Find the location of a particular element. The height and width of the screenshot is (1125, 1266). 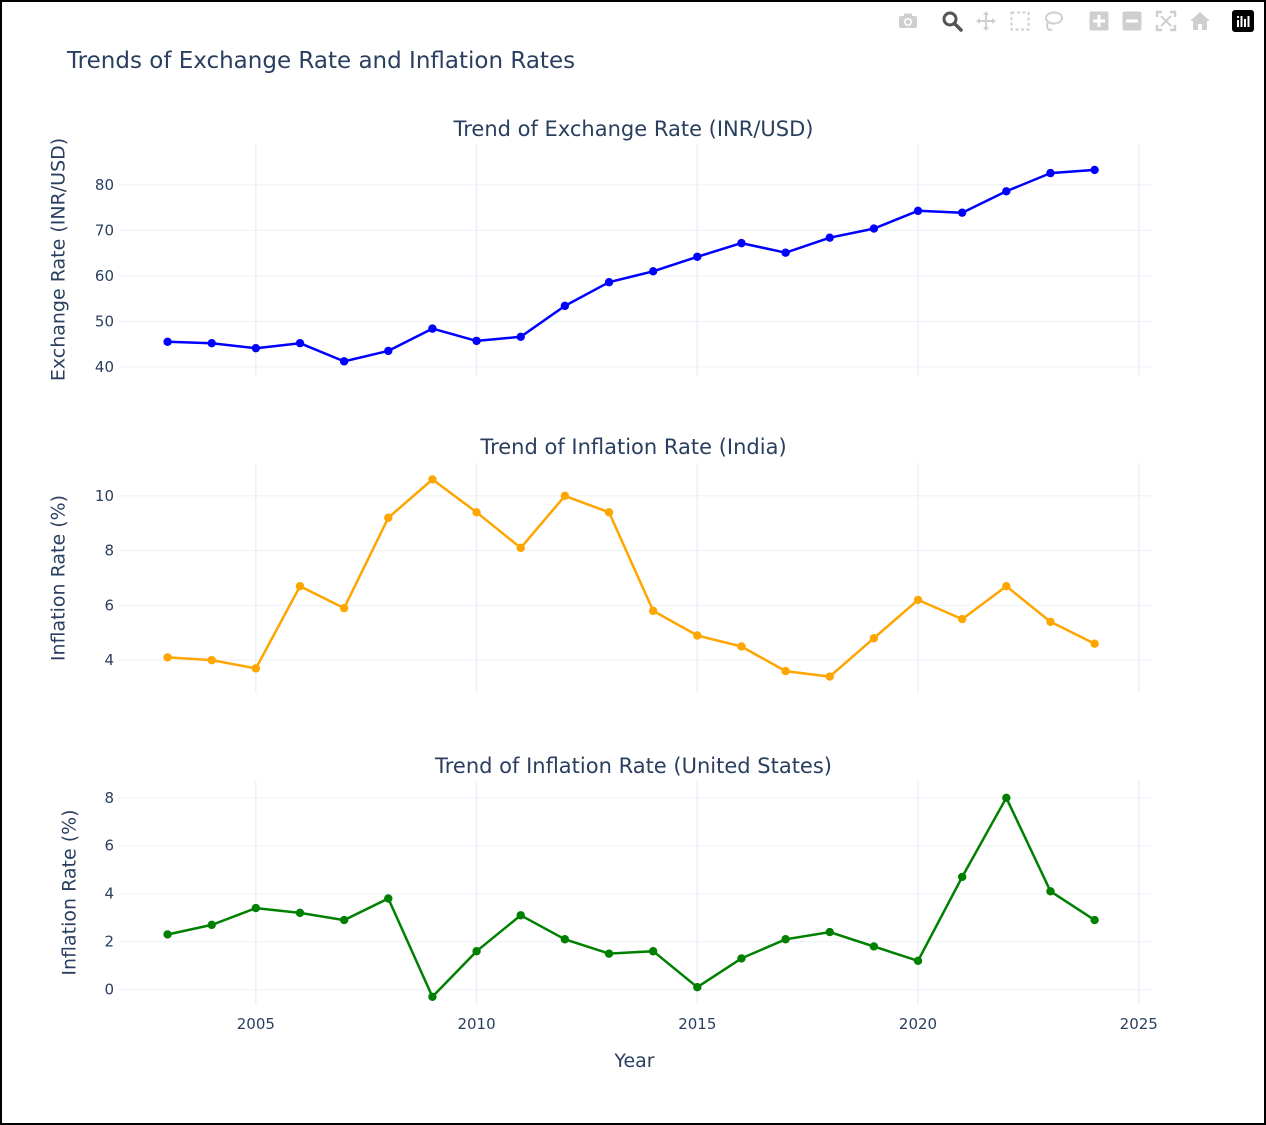

x-tick-label: 2005 is located at coordinates (256, 1024).